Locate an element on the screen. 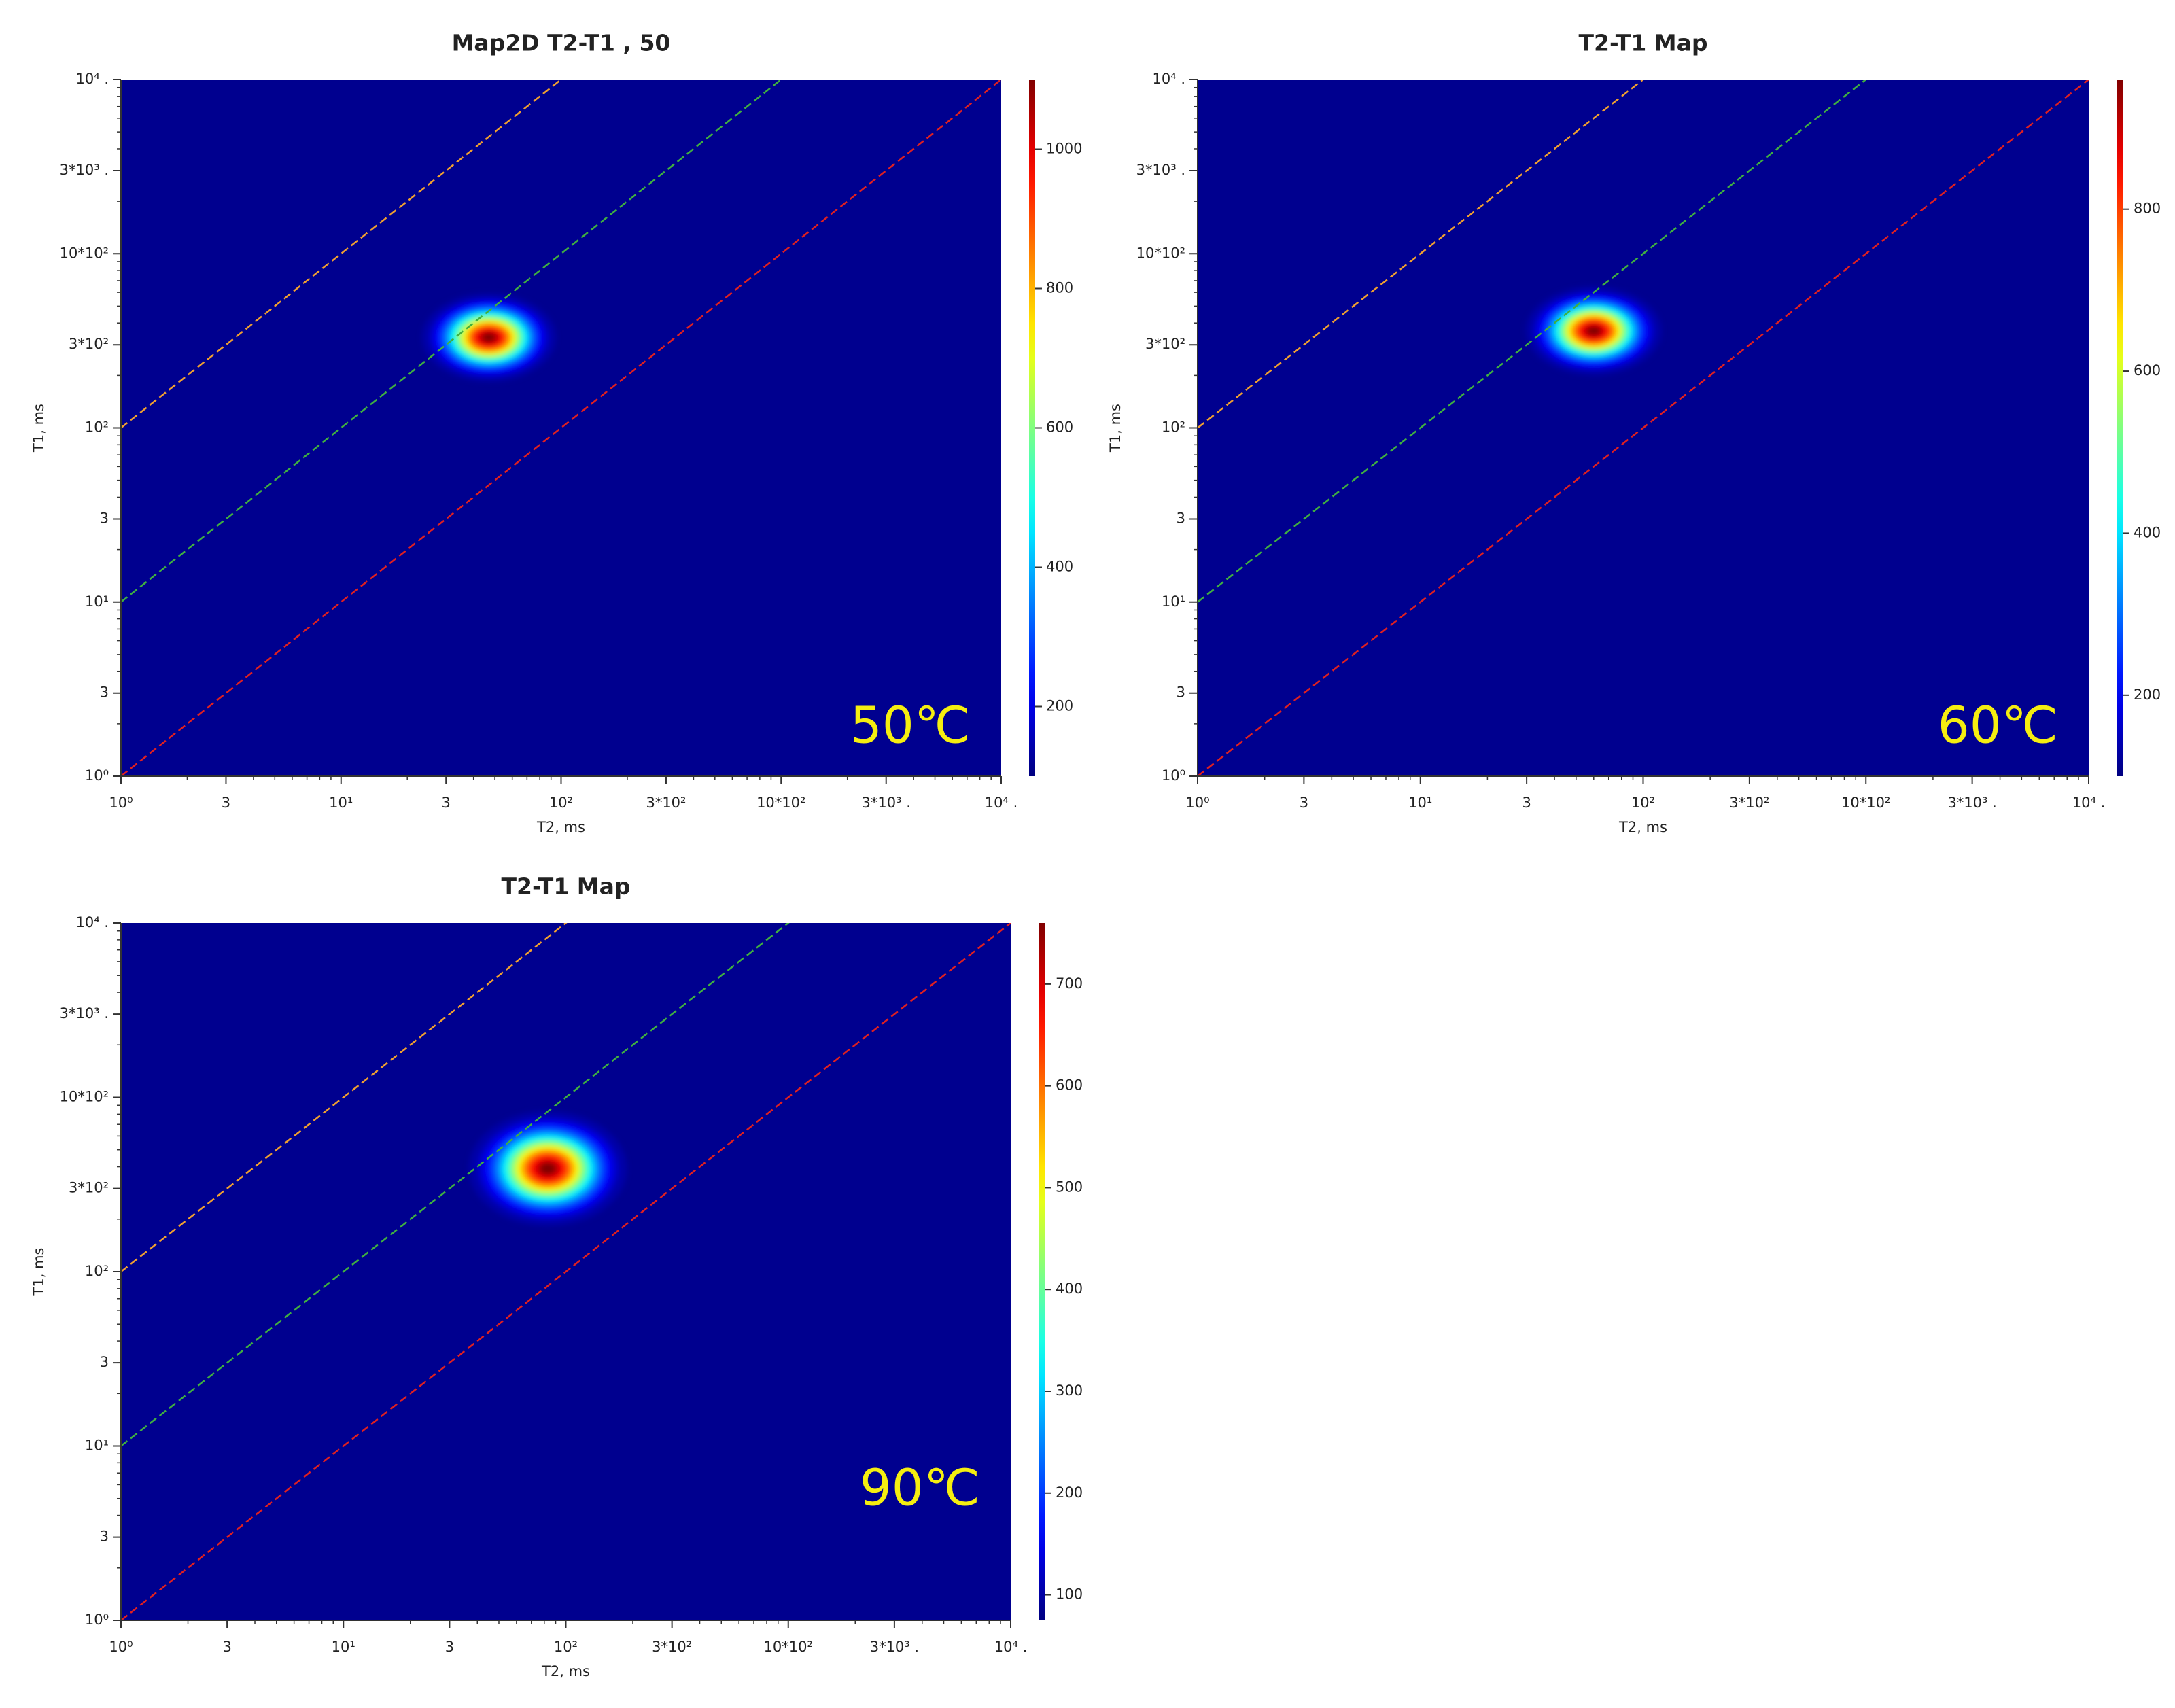  annotation: 90℃ is located at coordinates (920, 1488).